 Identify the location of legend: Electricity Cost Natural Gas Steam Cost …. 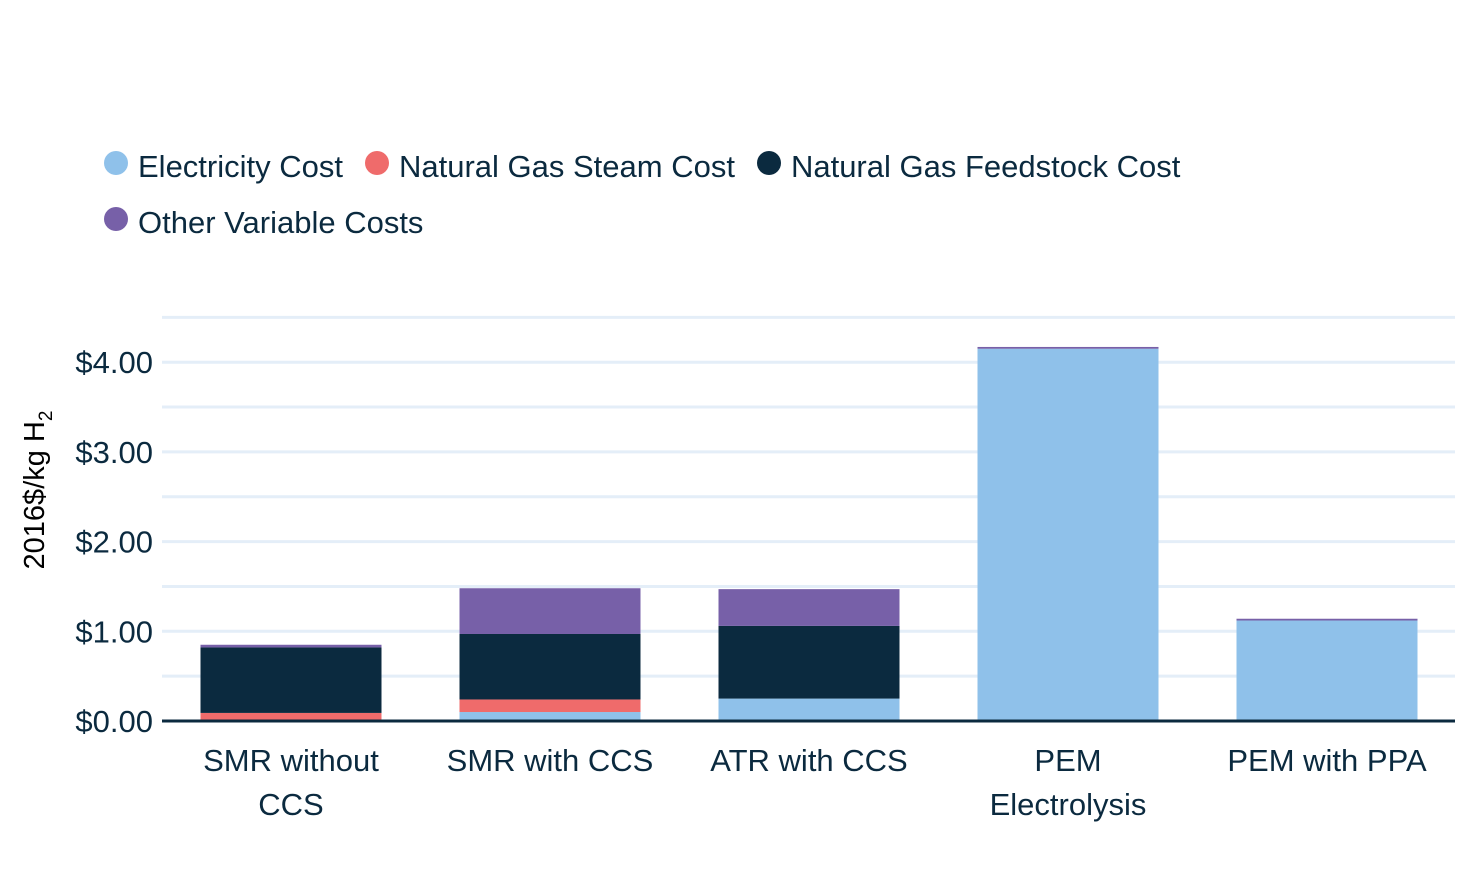
(704, 204).